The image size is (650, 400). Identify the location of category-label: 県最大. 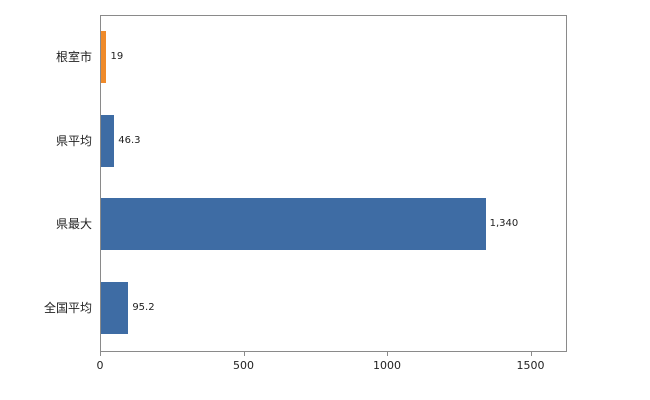
(73, 224).